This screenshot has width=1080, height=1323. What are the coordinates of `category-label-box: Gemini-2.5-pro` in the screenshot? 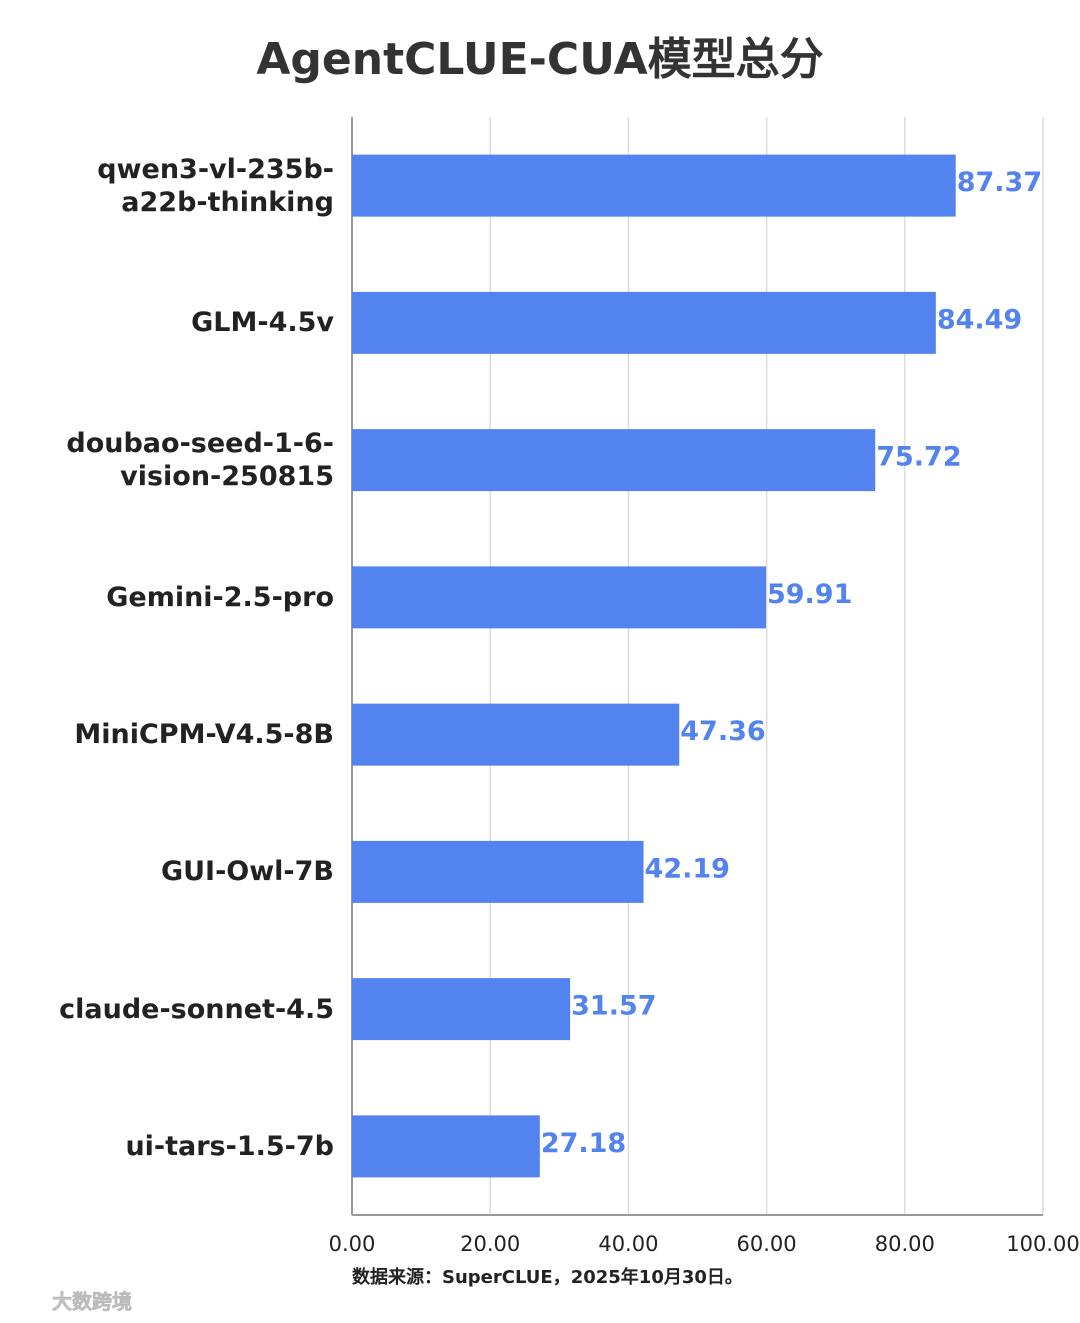 It's located at (220, 597).